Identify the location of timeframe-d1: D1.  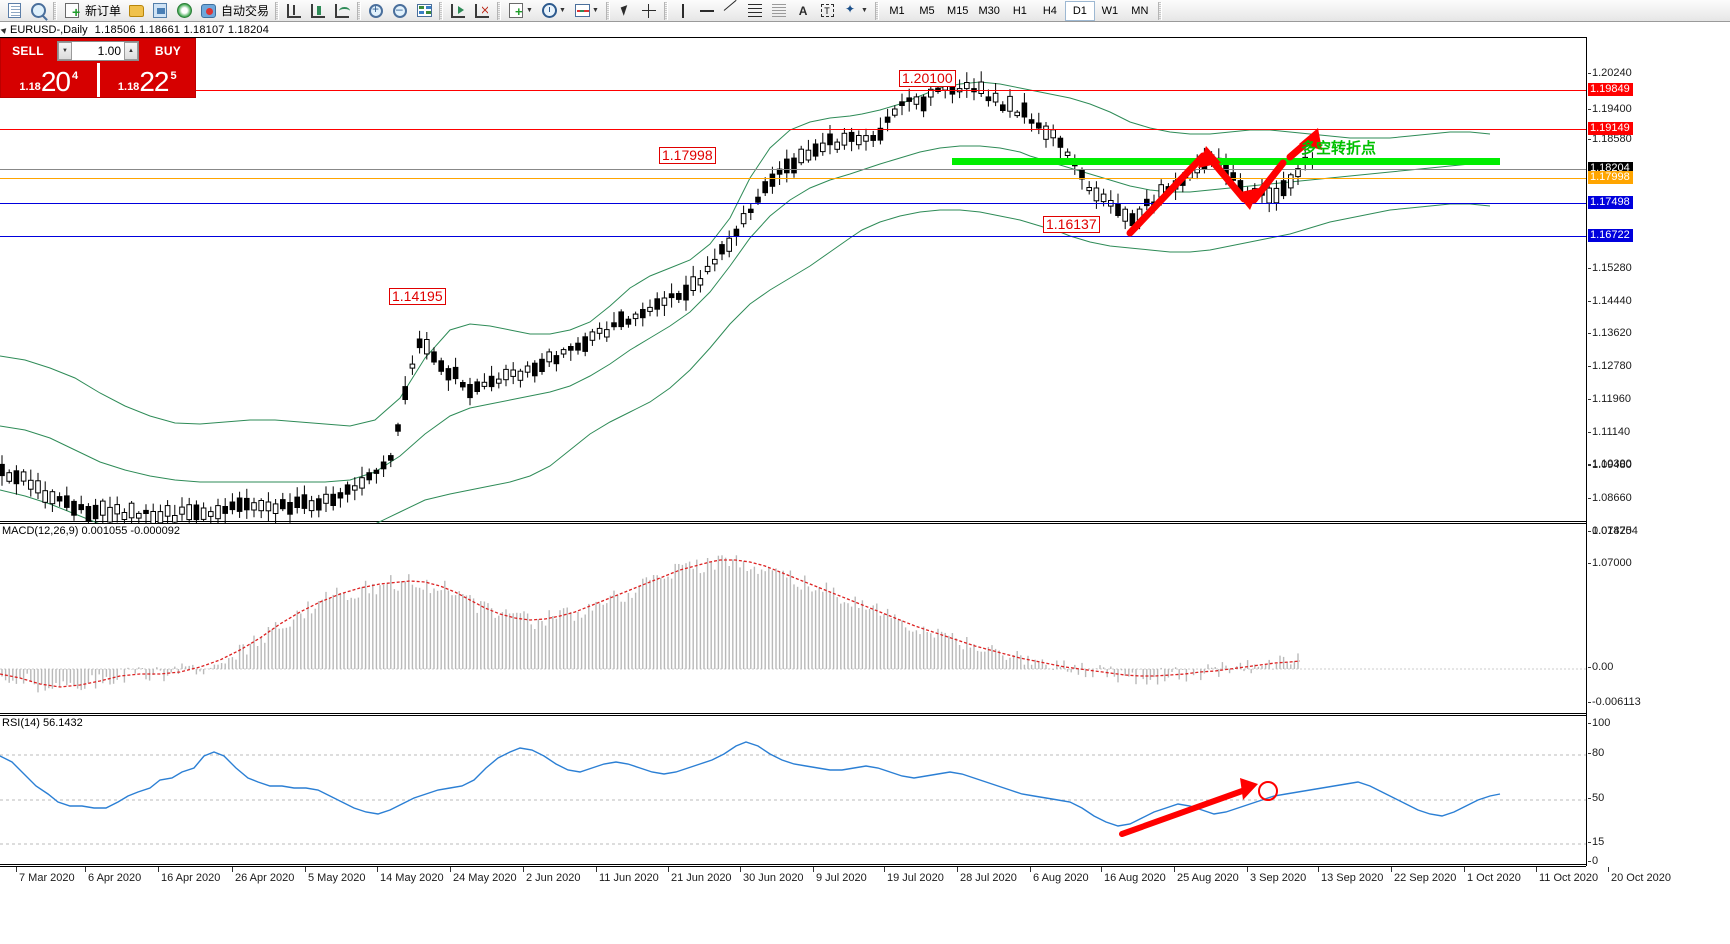
(1079, 10).